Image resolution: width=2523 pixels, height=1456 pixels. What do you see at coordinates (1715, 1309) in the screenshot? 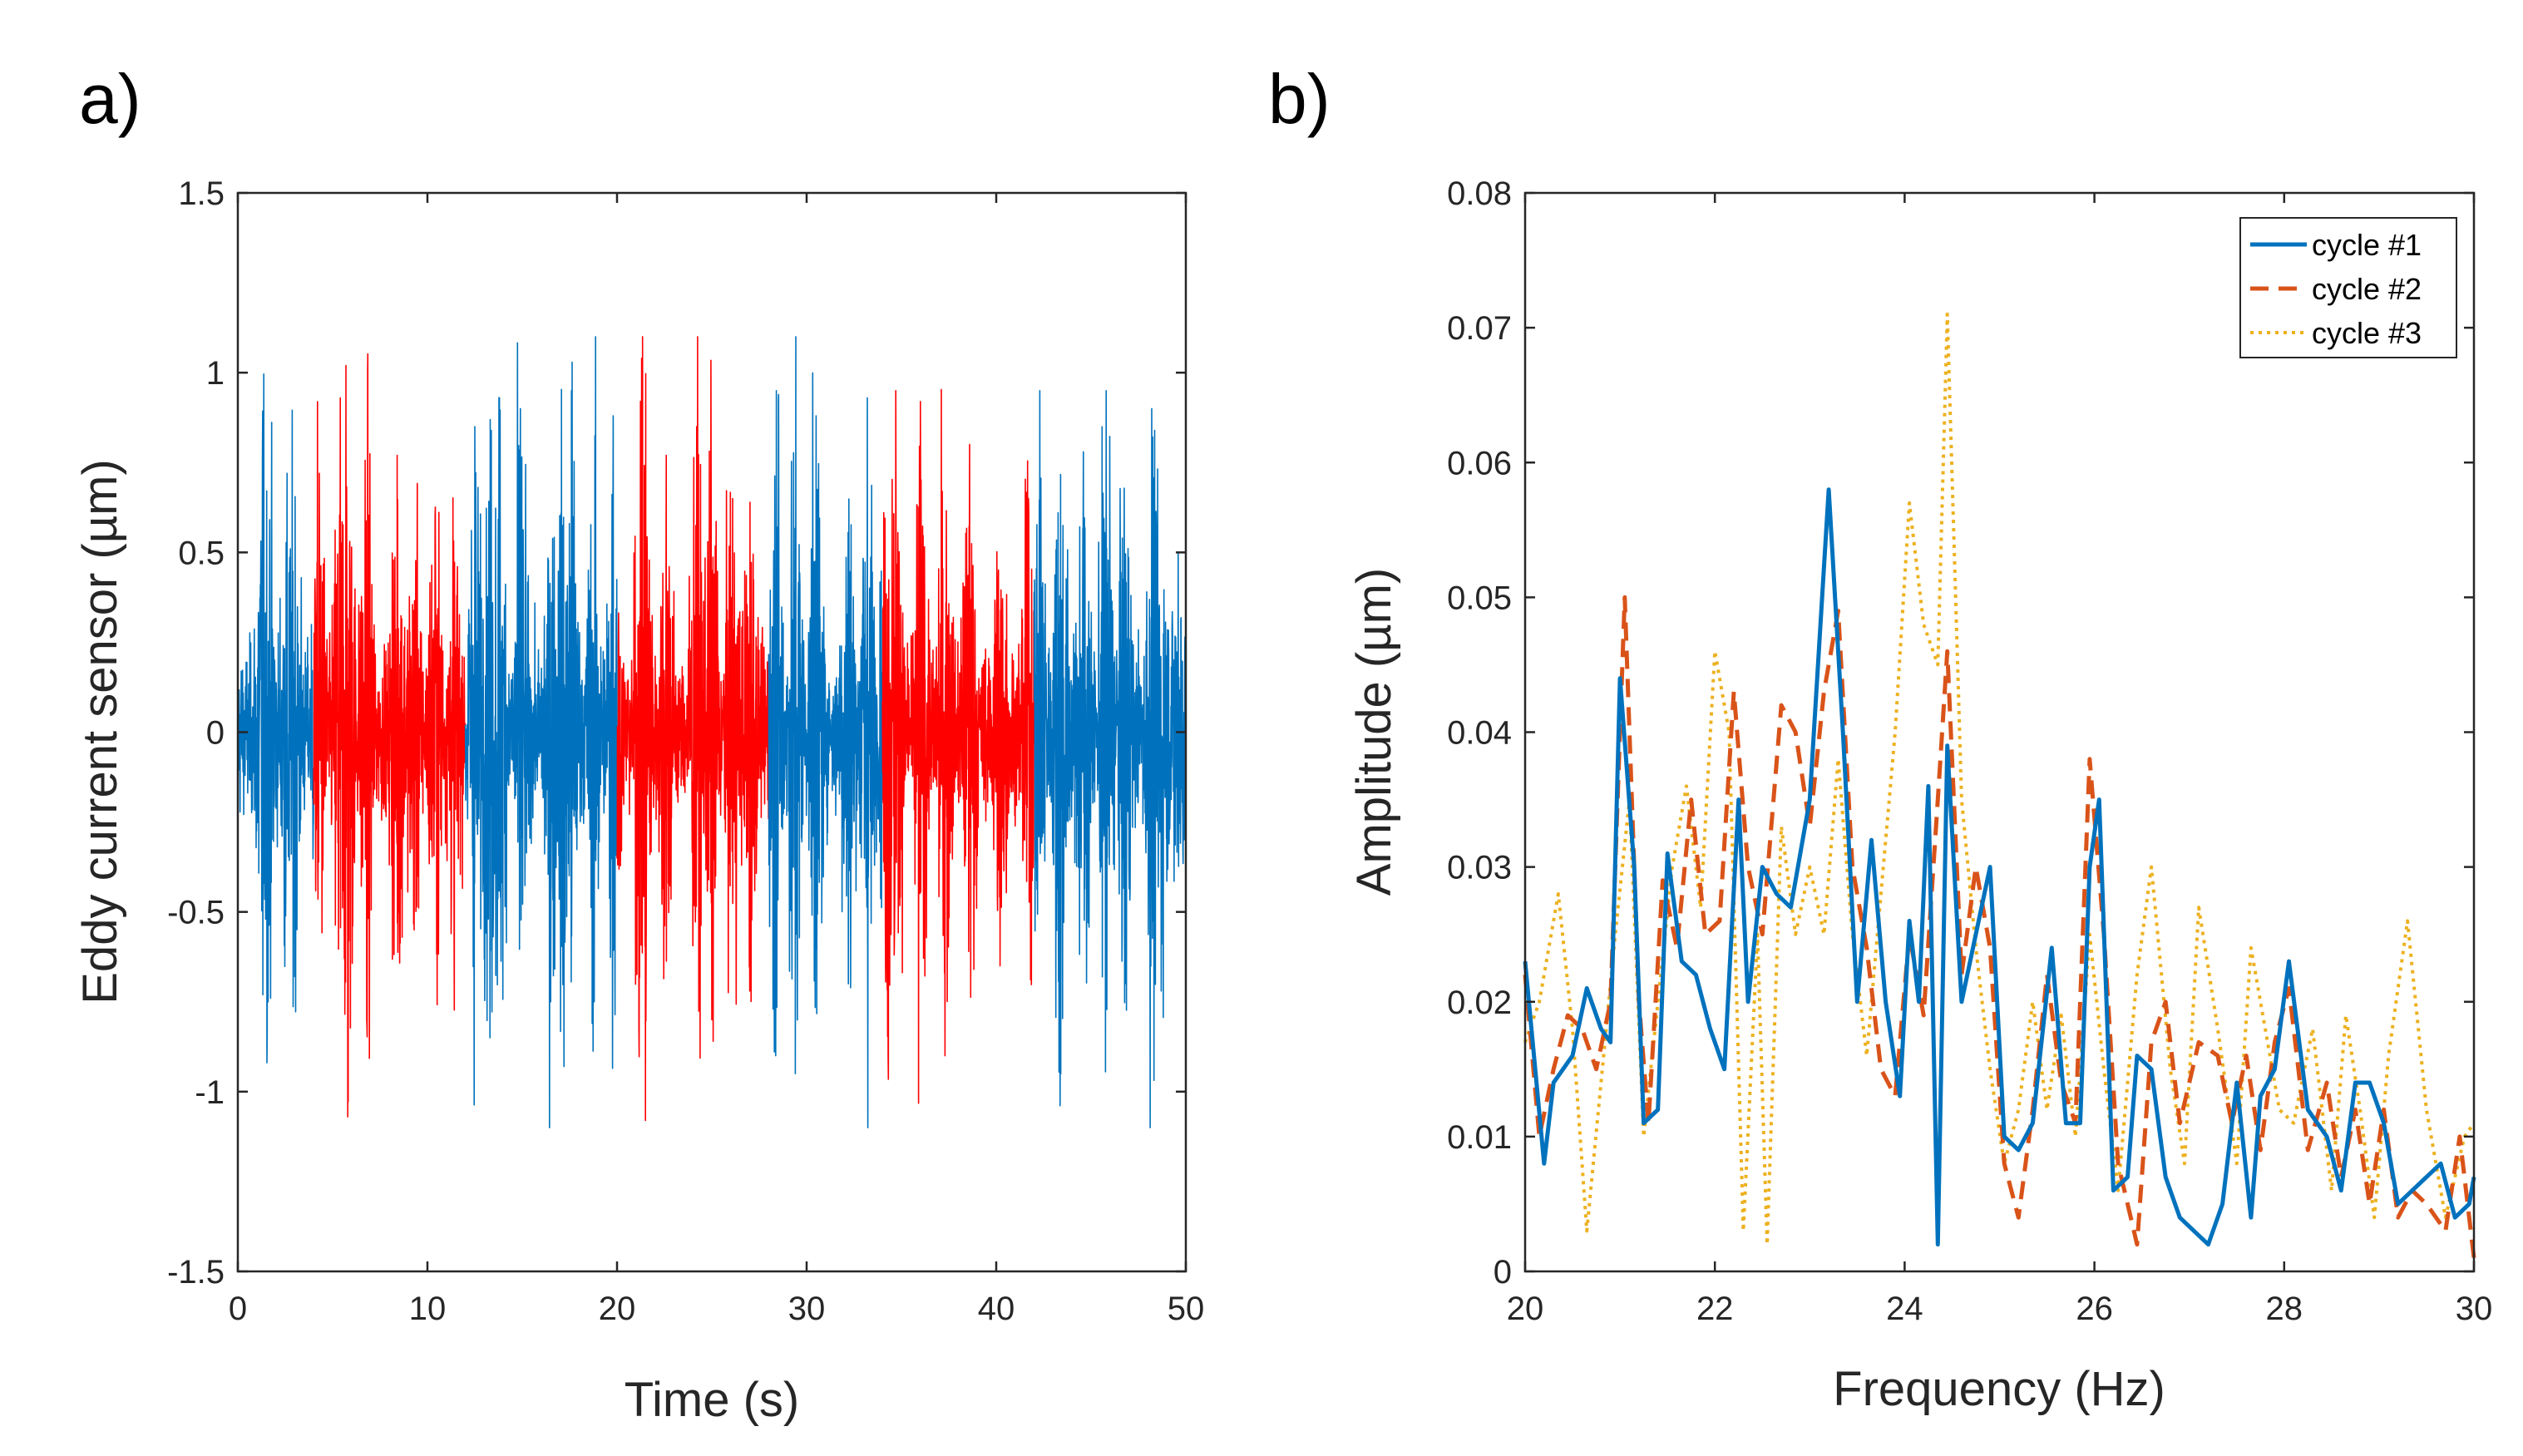
I see `panel-b-xtick-label: 22` at bounding box center [1715, 1309].